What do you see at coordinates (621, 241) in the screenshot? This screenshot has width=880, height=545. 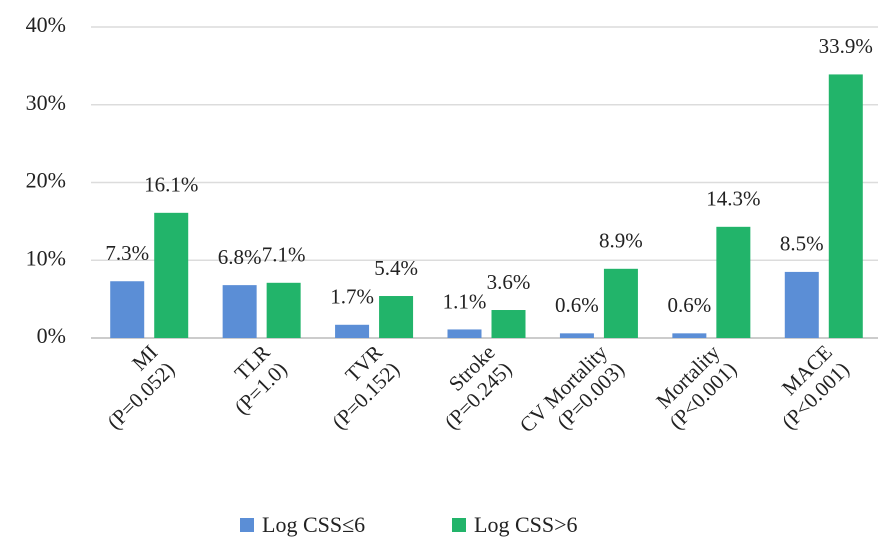 I see `value-label: 8.9%` at bounding box center [621, 241].